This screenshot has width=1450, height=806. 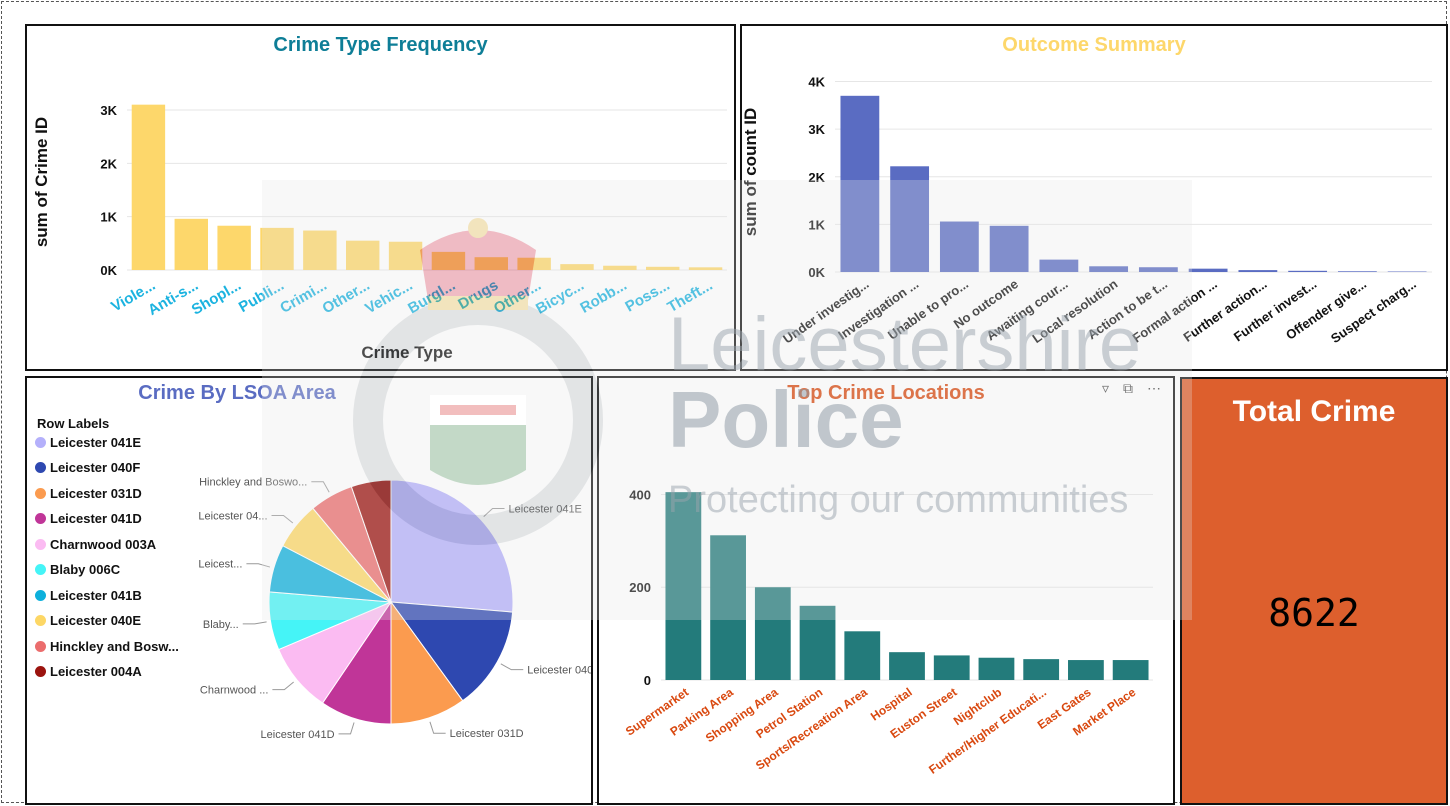 What do you see at coordinates (96, 620) in the screenshot?
I see `legend-label: Leicester 040E` at bounding box center [96, 620].